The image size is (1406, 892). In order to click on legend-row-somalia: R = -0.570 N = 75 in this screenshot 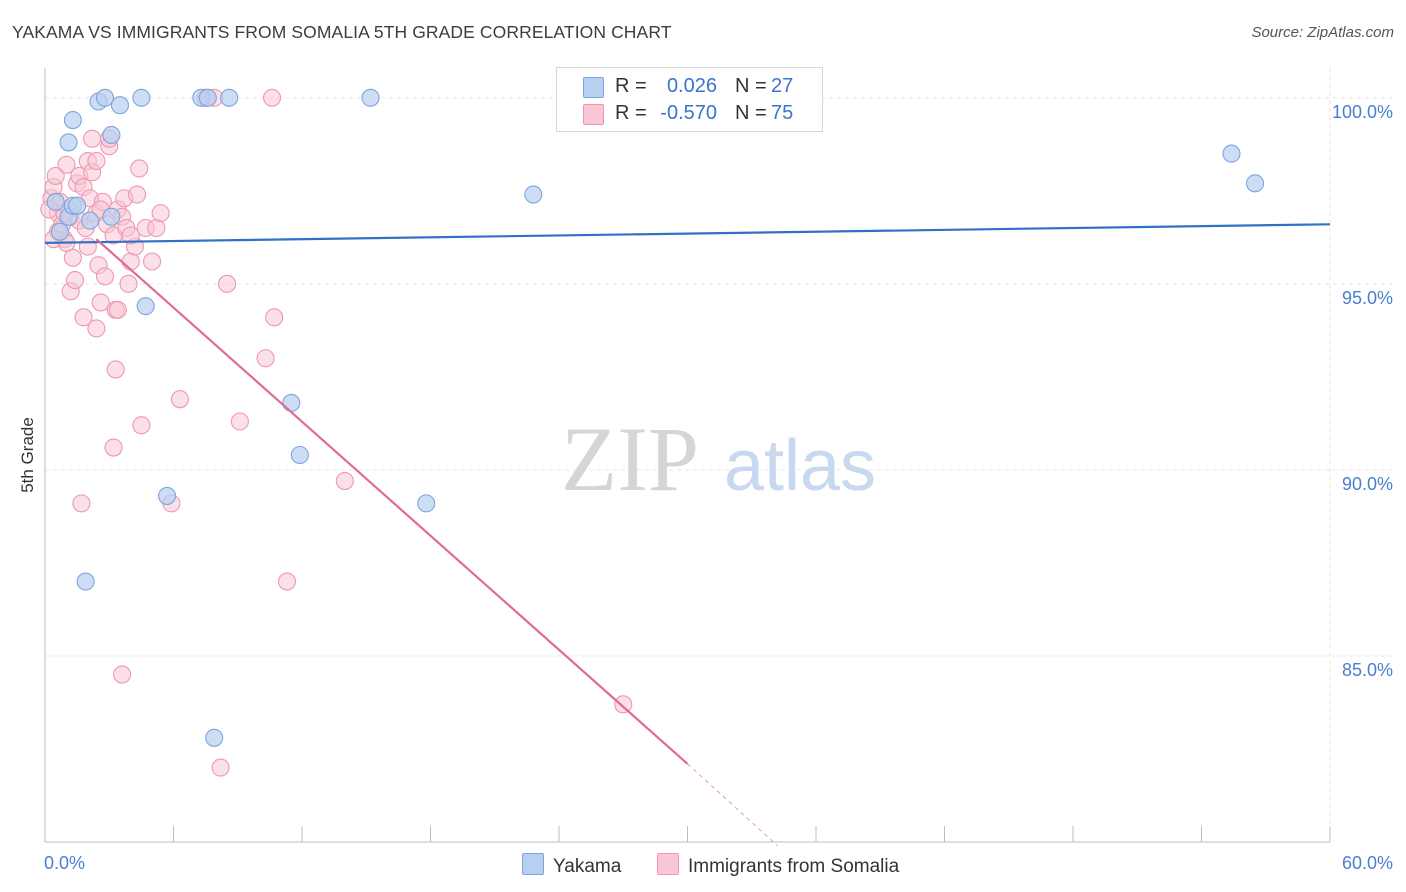, I will do `click(689, 113)`.